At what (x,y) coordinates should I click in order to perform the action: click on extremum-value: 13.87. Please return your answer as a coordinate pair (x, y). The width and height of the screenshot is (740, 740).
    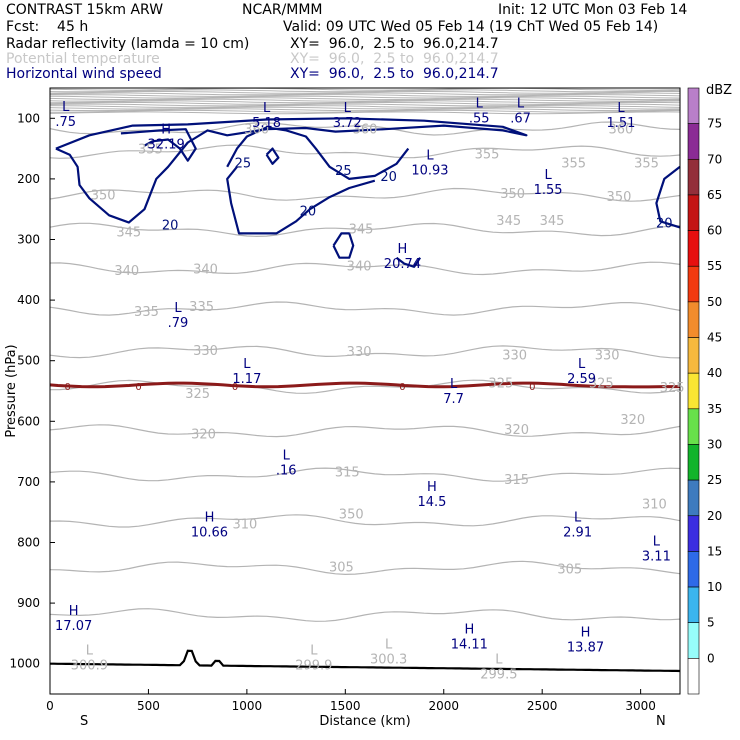
    Looking at the image, I should click on (585, 647).